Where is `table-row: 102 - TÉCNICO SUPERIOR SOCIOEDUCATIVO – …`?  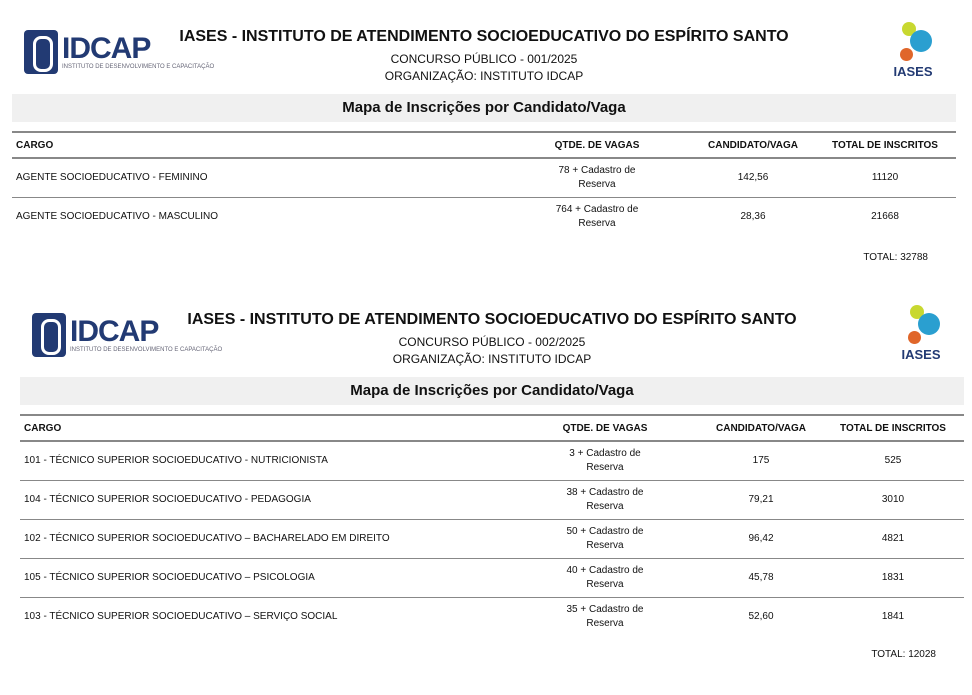 table-row: 102 - TÉCNICO SUPERIOR SOCIOEDUCATIVO – … is located at coordinates (492, 539).